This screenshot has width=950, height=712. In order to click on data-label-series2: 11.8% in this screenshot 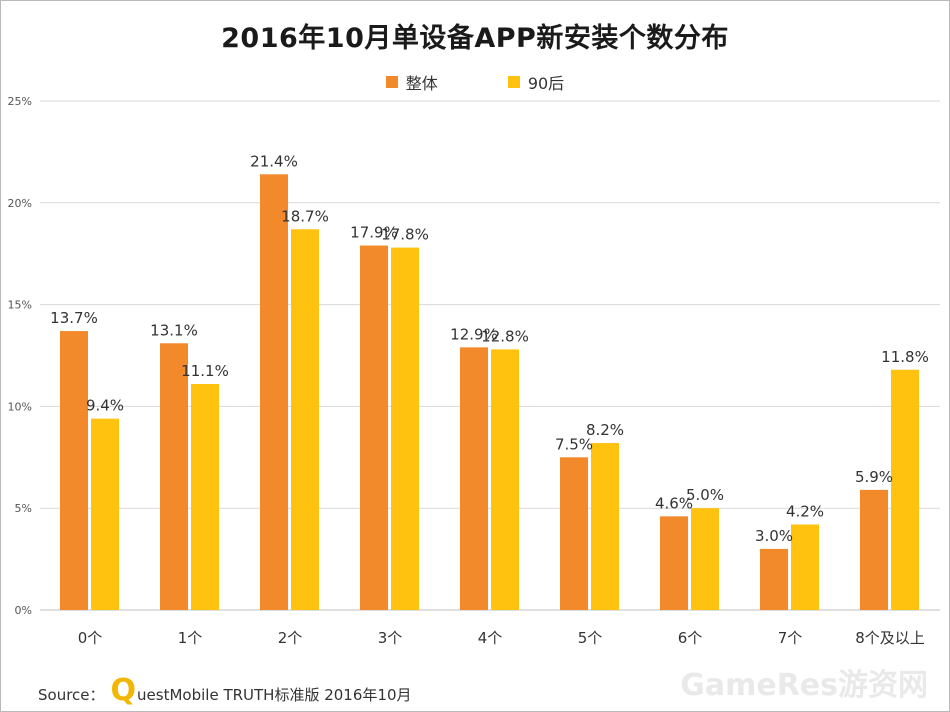, I will do `click(905, 357)`.